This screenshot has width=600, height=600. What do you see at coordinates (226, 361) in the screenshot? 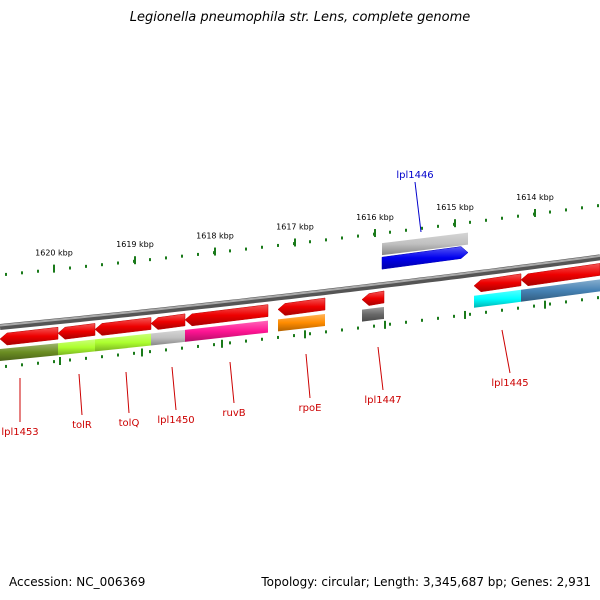
I see `gene-ruvB: ruvB` at bounding box center [226, 361].